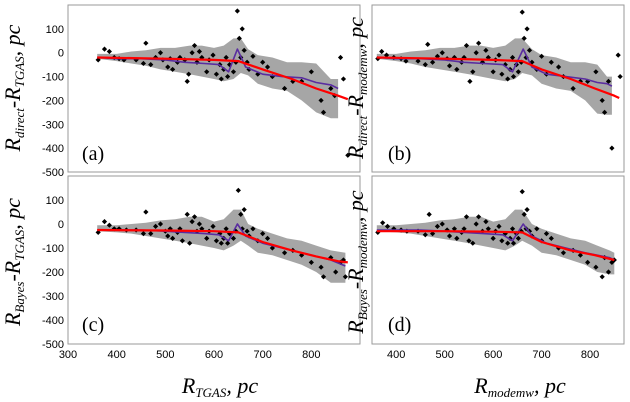 Image resolution: width=630 pixels, height=402 pixels. Describe the element at coordinates (93, 325) in the screenshot. I see `panel-label-c: (c)` at that location.